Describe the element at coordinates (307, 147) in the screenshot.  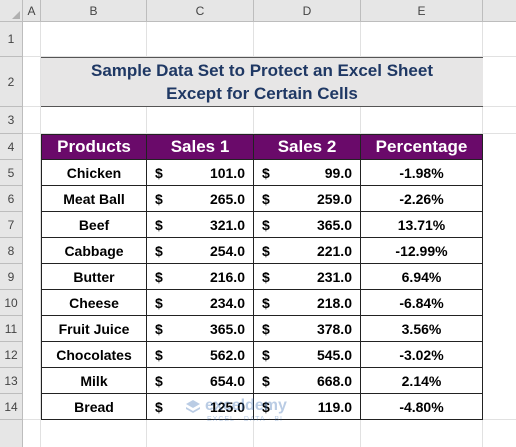
I see `header-sales-2: Sales 2` at that location.